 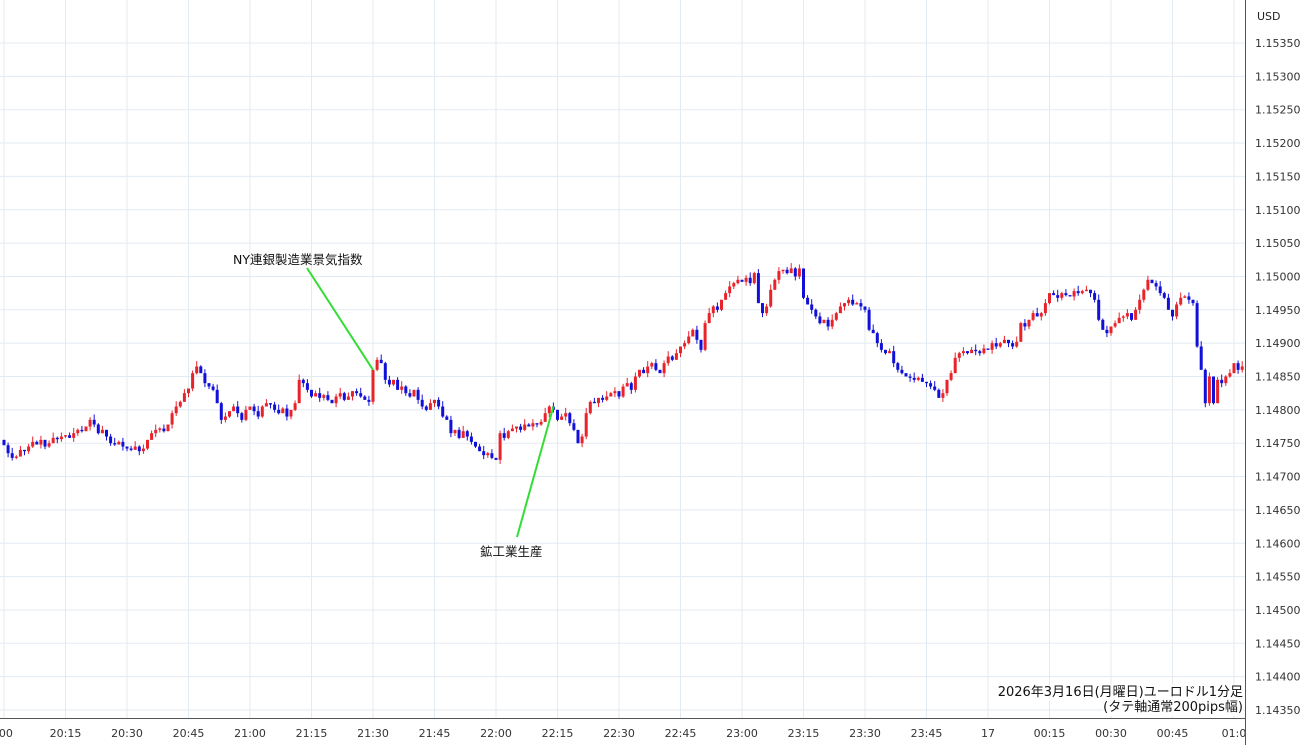 What do you see at coordinates (1277, 243) in the screenshot?
I see `y-tick-label: 1.15050` at bounding box center [1277, 243].